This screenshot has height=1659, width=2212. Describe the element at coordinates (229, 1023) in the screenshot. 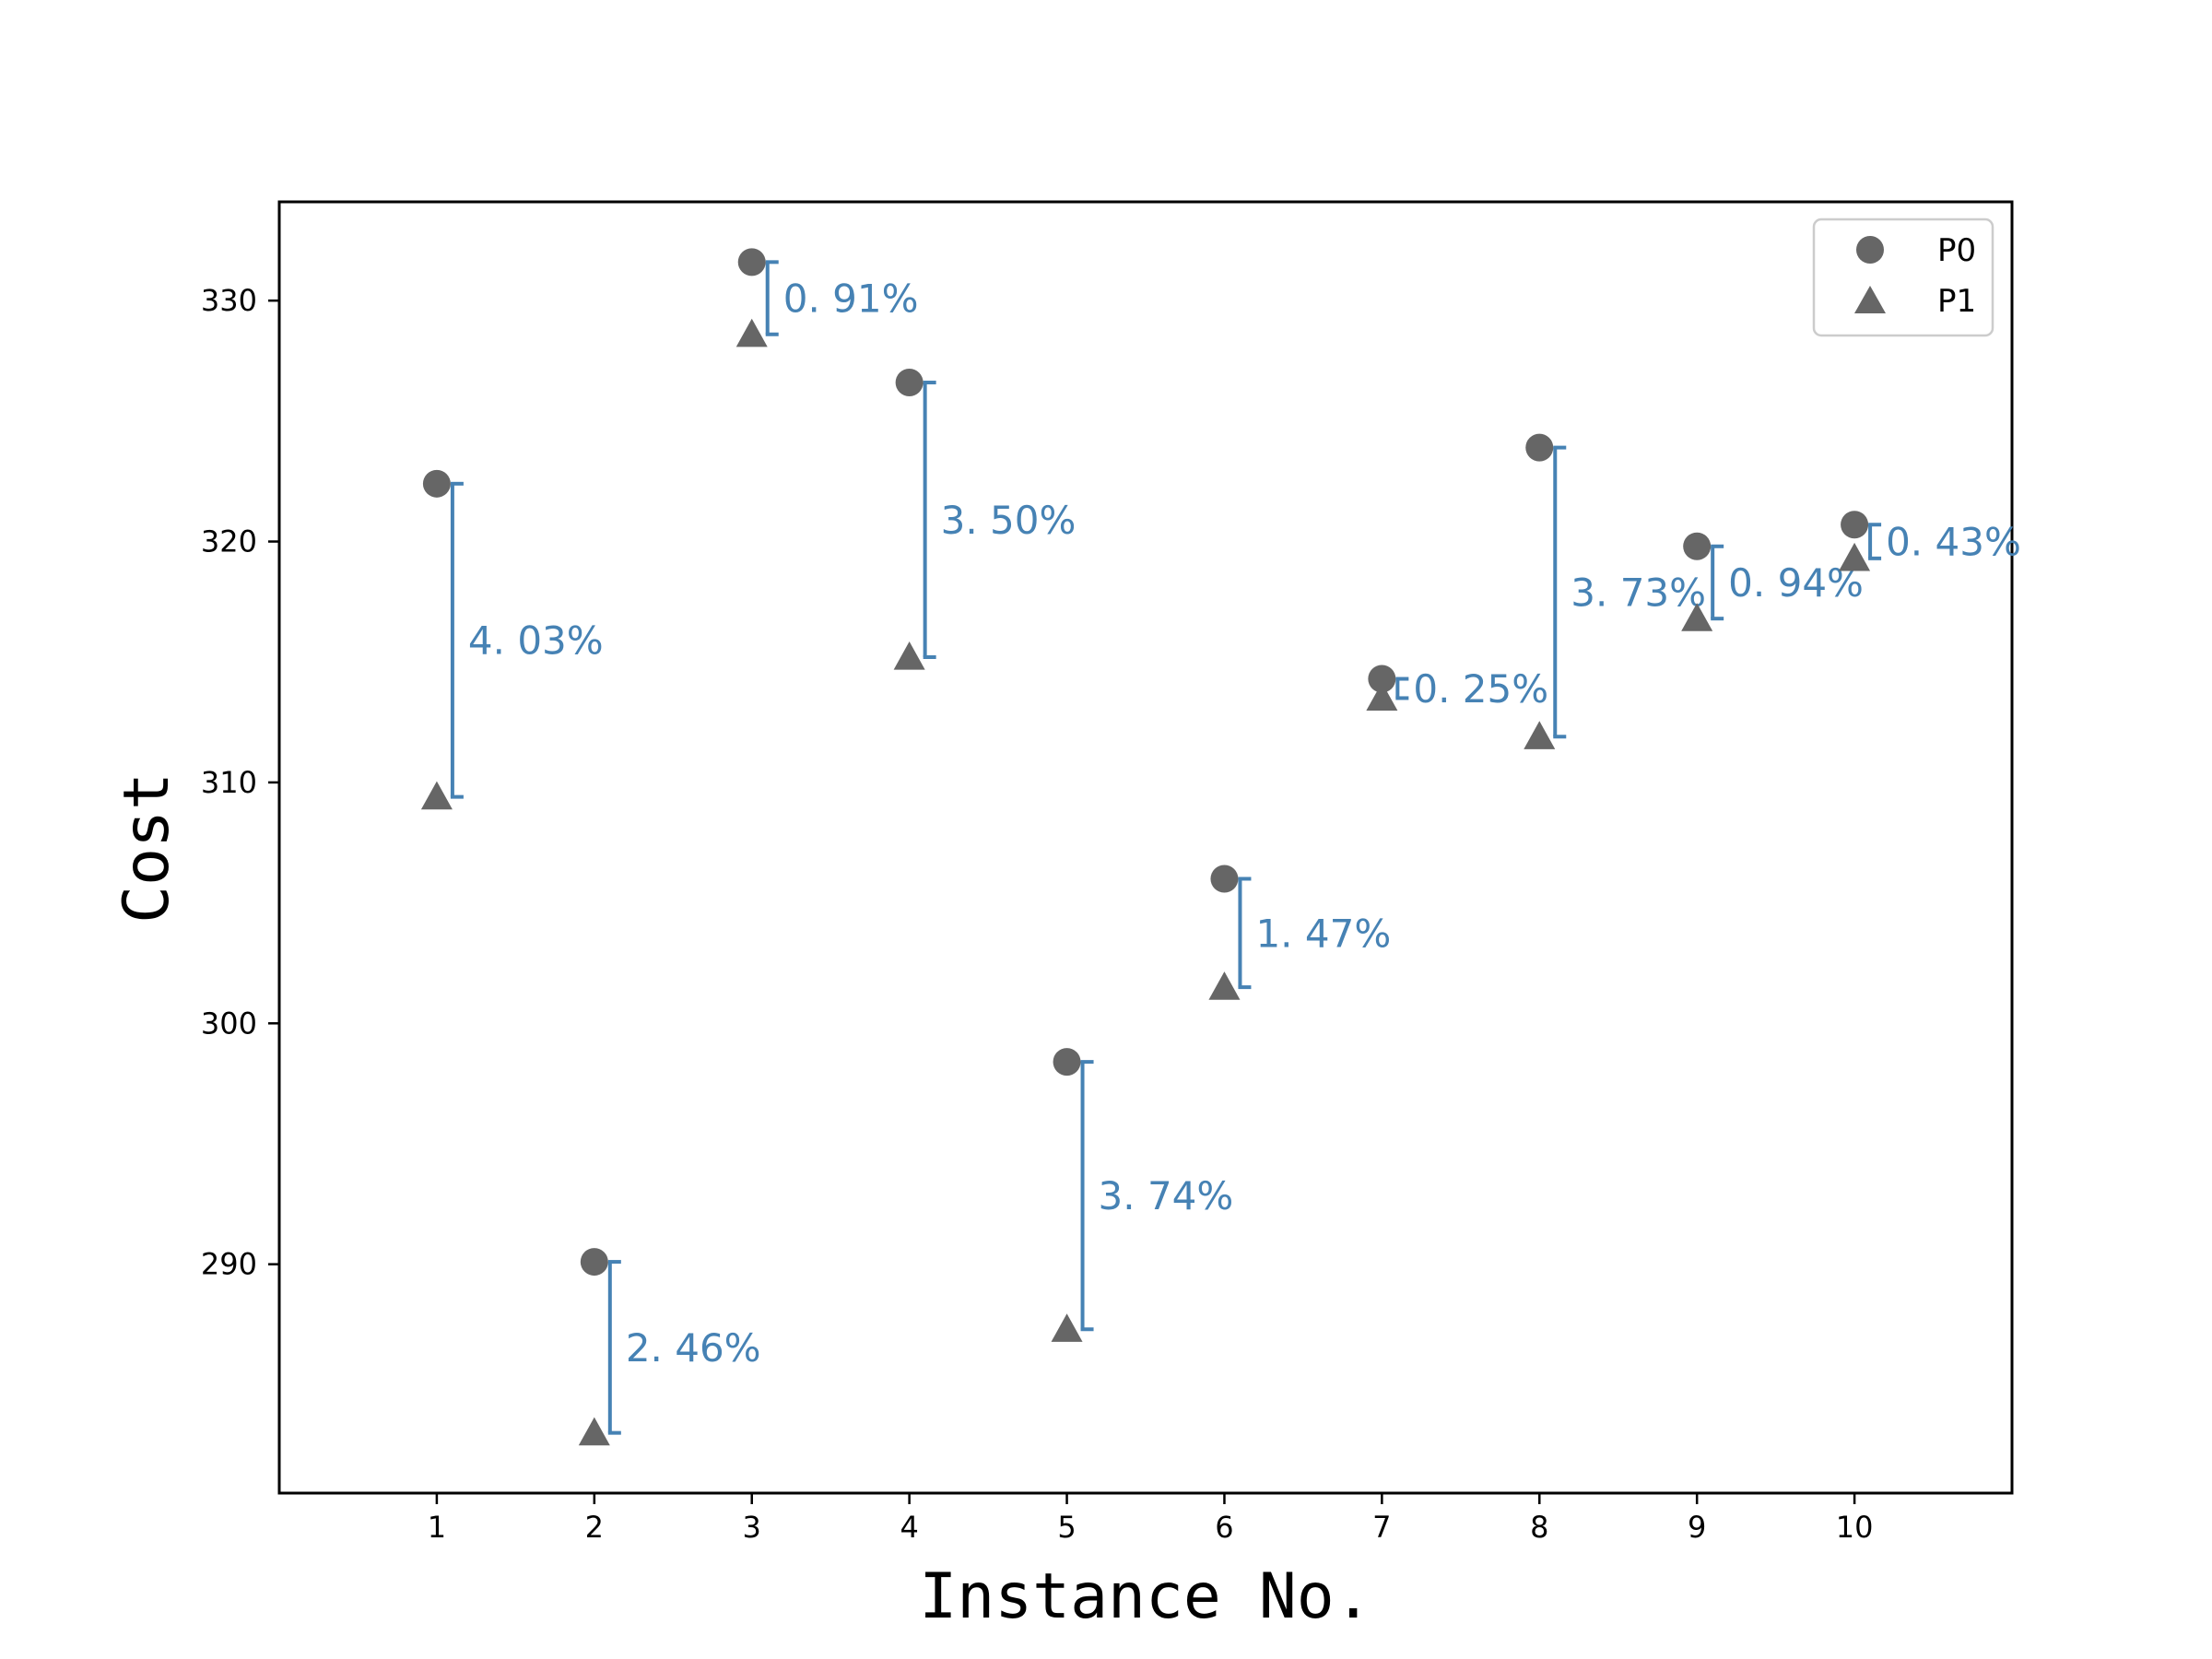

I see `y-tick-label: 300` at that location.